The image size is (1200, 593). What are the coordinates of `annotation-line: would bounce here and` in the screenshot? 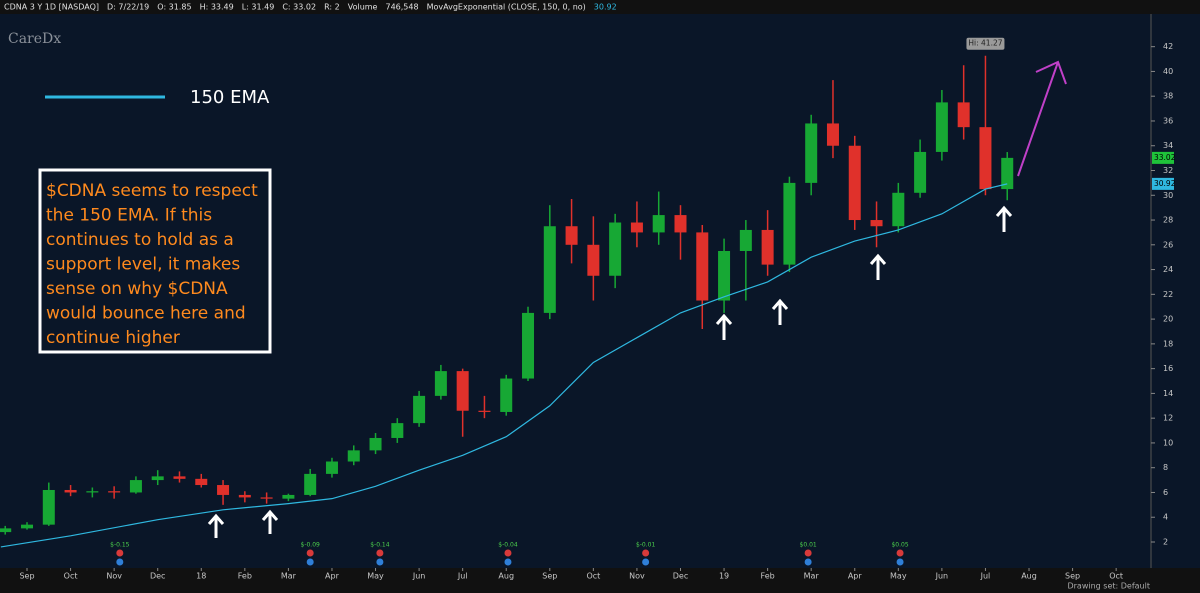 It's located at (146, 314).